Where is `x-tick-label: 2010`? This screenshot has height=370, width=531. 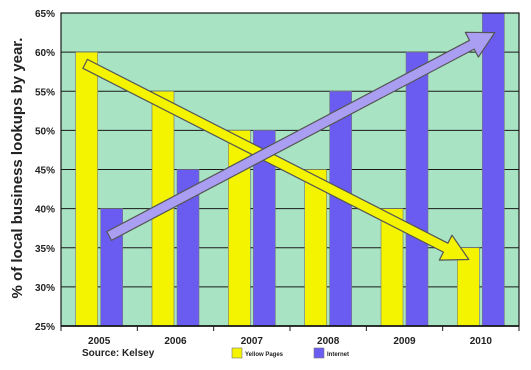 x-tick-label: 2010 is located at coordinates (481, 341).